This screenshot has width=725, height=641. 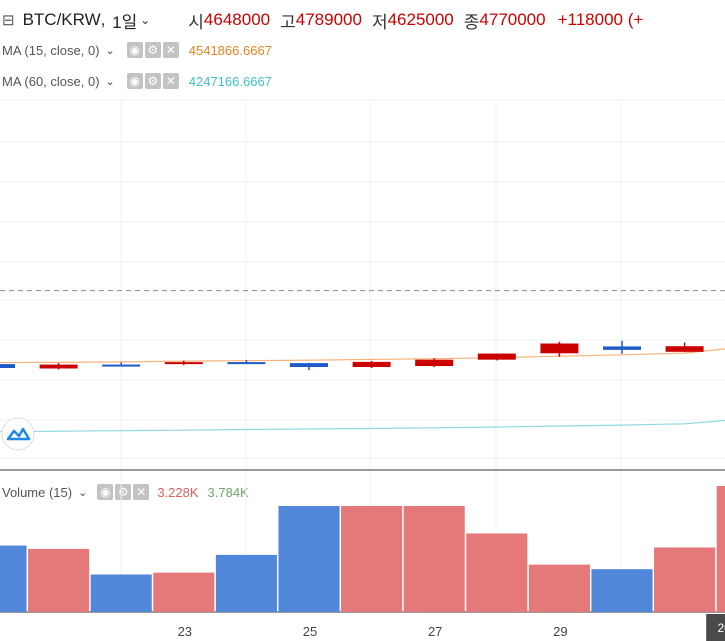 What do you see at coordinates (288, 22) in the screenshot?
I see `high-label: 고` at bounding box center [288, 22].